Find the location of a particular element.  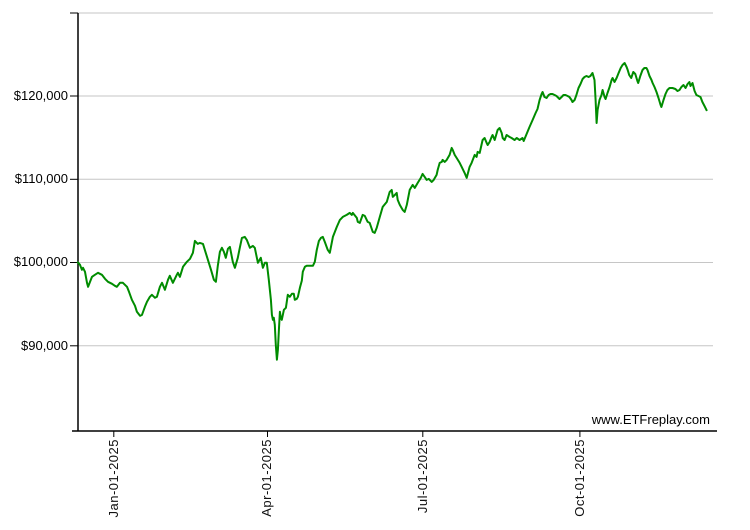

x-axis-tick-label: Oct-01-2025 is located at coordinates (579, 478).